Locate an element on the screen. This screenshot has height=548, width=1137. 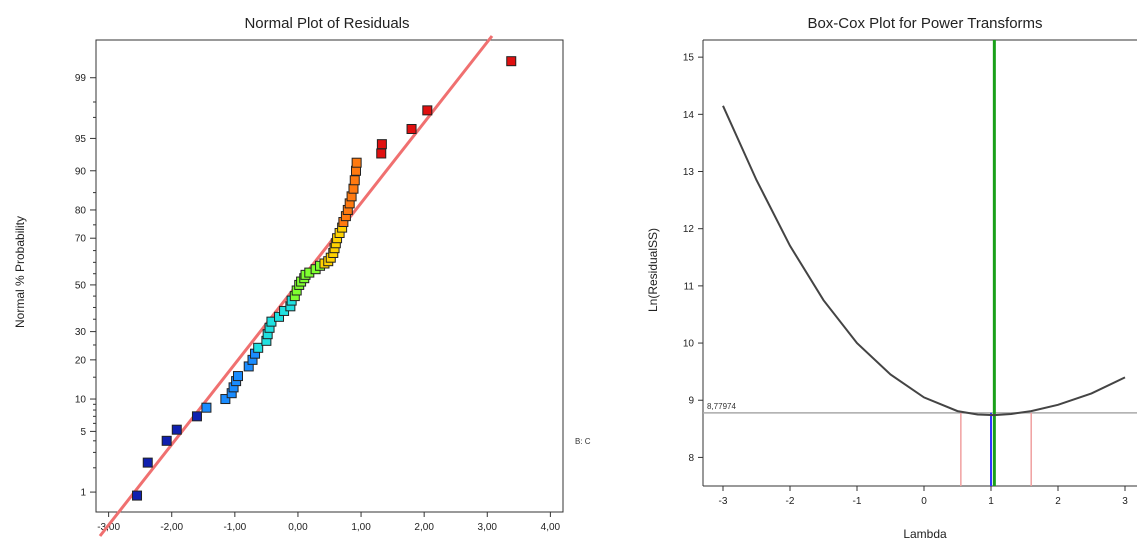
x-tick-label: 3,00 is located at coordinates (488, 527).